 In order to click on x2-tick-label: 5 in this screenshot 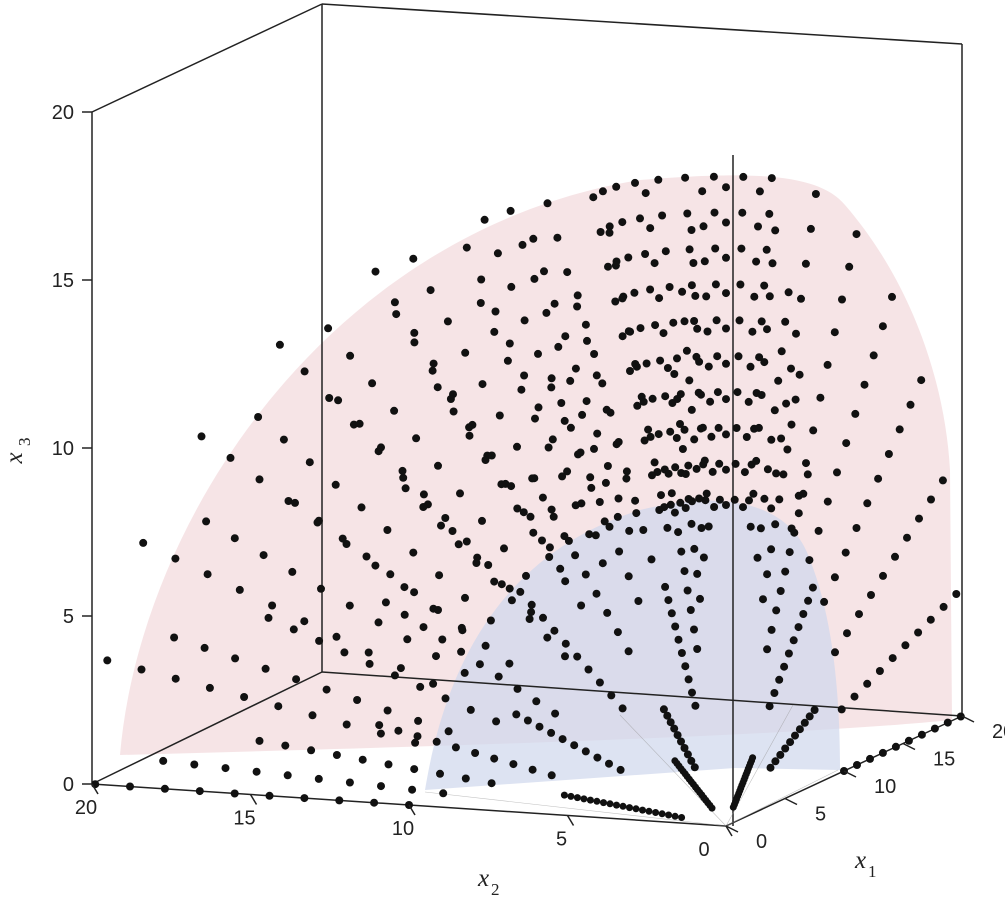, I will do `click(561, 840)`.